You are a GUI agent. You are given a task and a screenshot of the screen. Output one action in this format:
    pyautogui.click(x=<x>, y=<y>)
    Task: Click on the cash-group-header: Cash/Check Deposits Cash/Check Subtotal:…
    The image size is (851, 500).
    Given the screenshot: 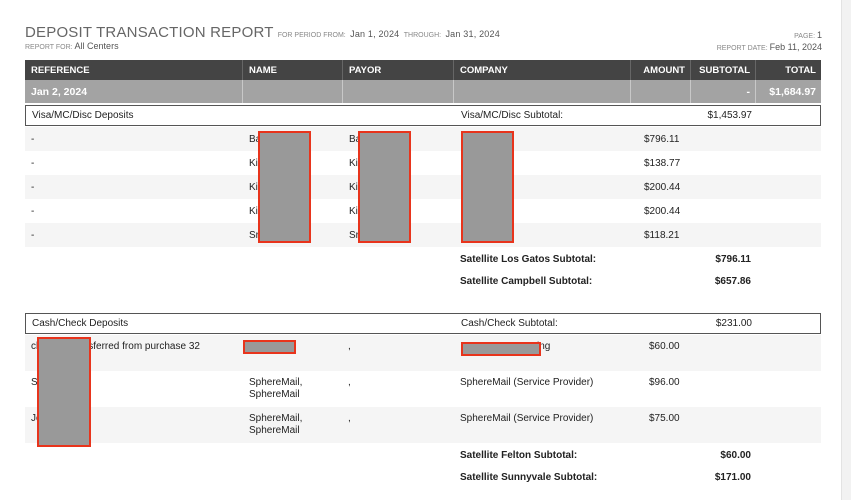 What is the action you would take?
    pyautogui.click(x=423, y=323)
    